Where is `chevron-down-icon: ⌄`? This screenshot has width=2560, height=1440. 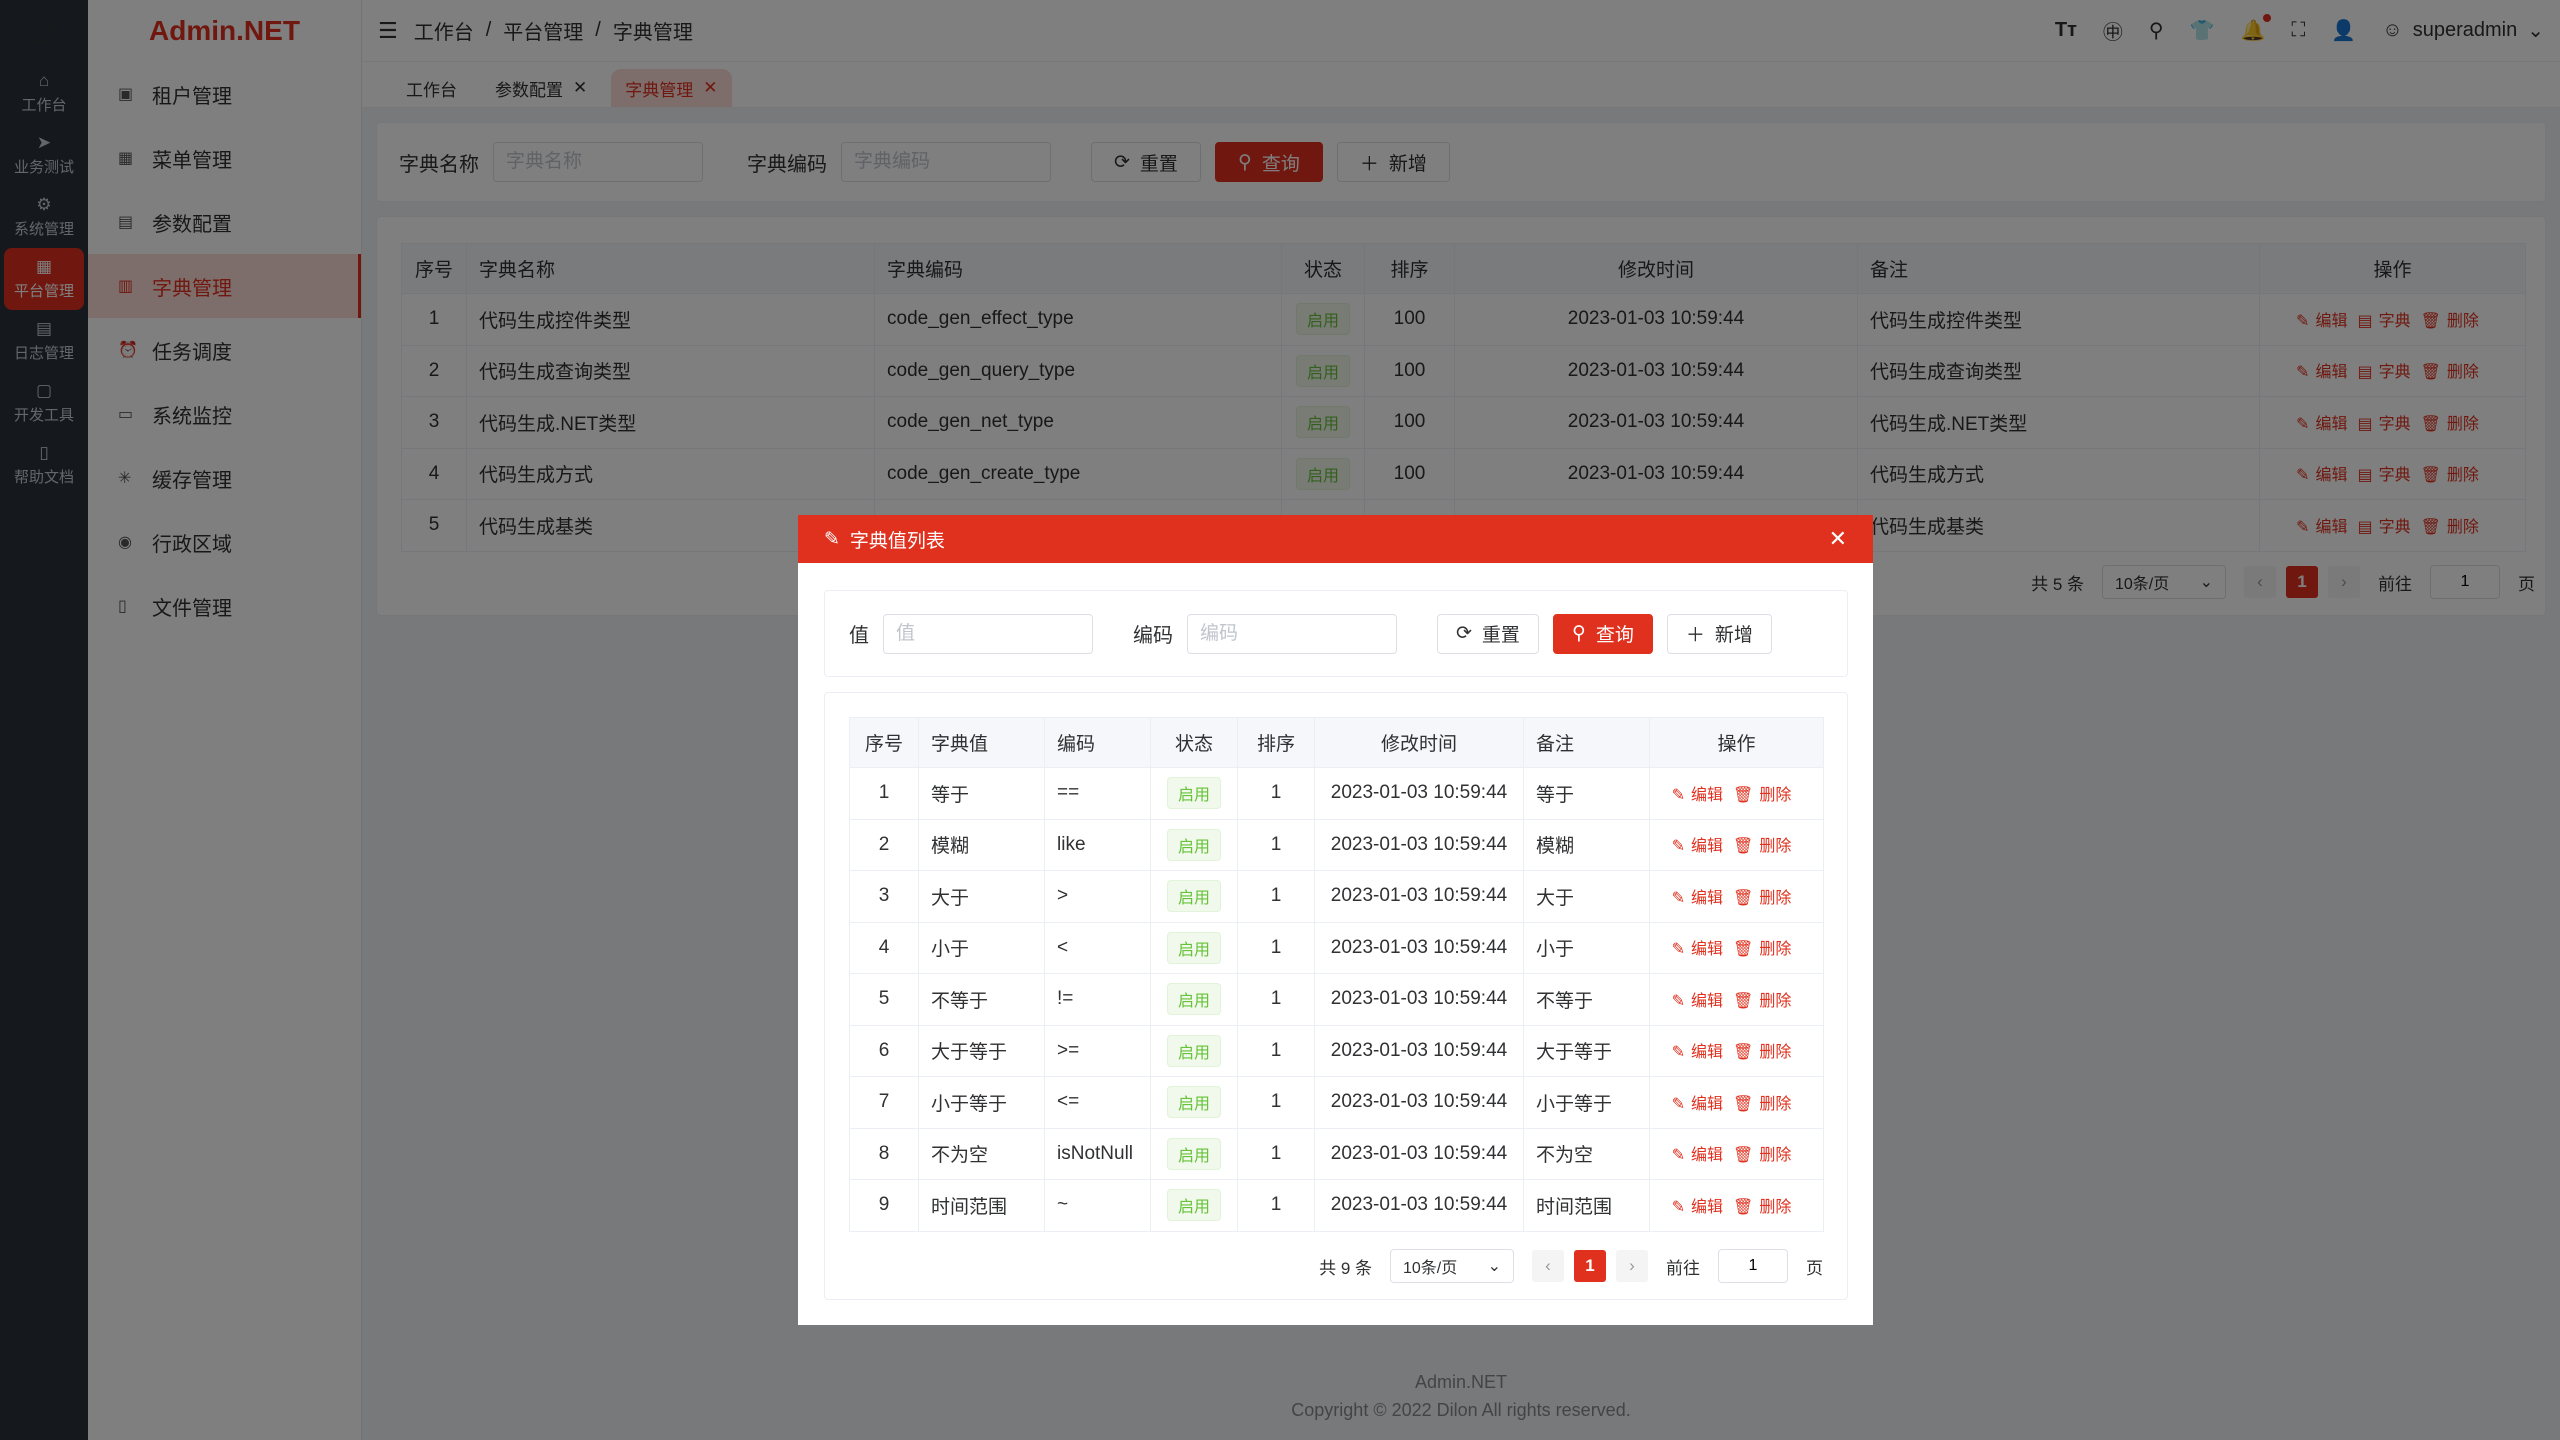 chevron-down-icon: ⌄ is located at coordinates (1494, 1266).